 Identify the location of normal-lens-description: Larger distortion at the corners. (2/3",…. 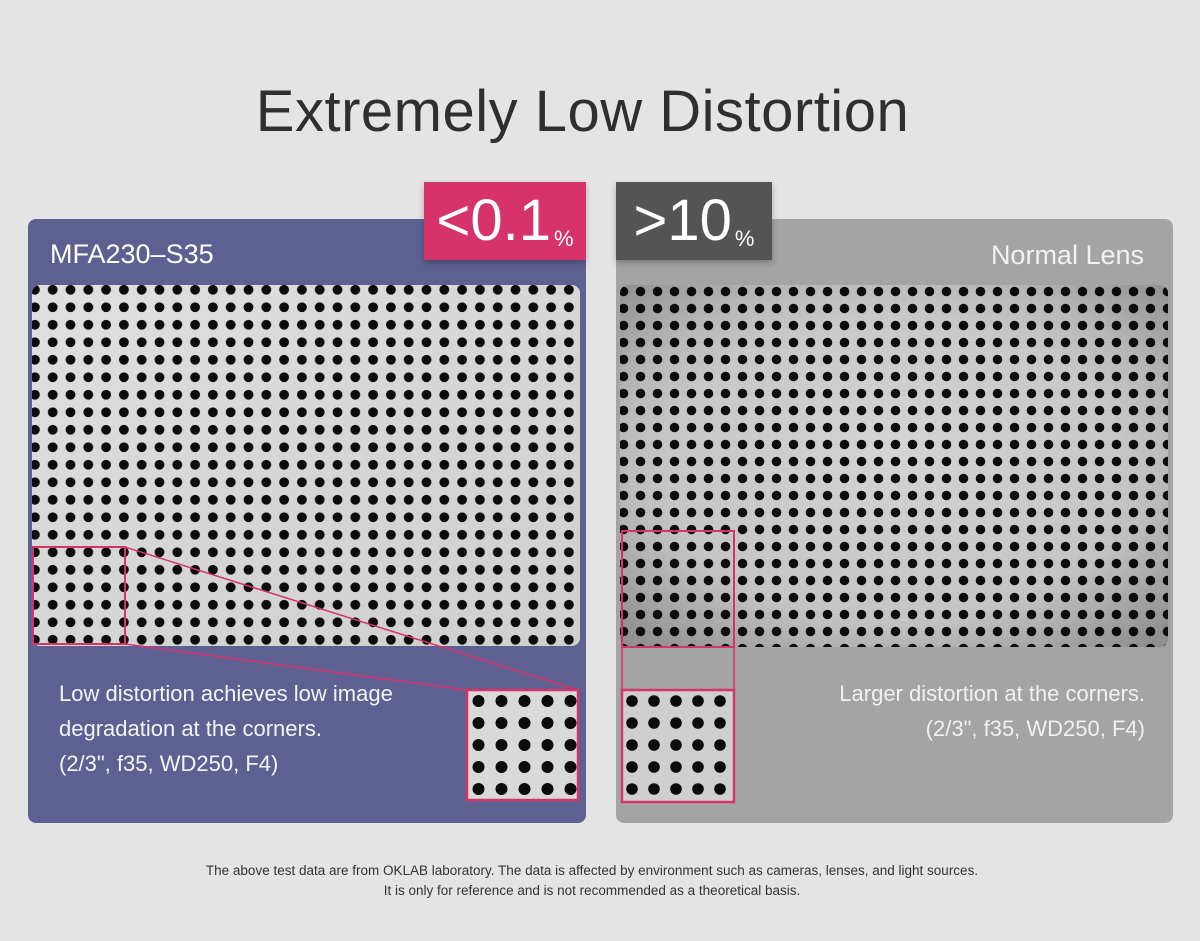
(992, 711).